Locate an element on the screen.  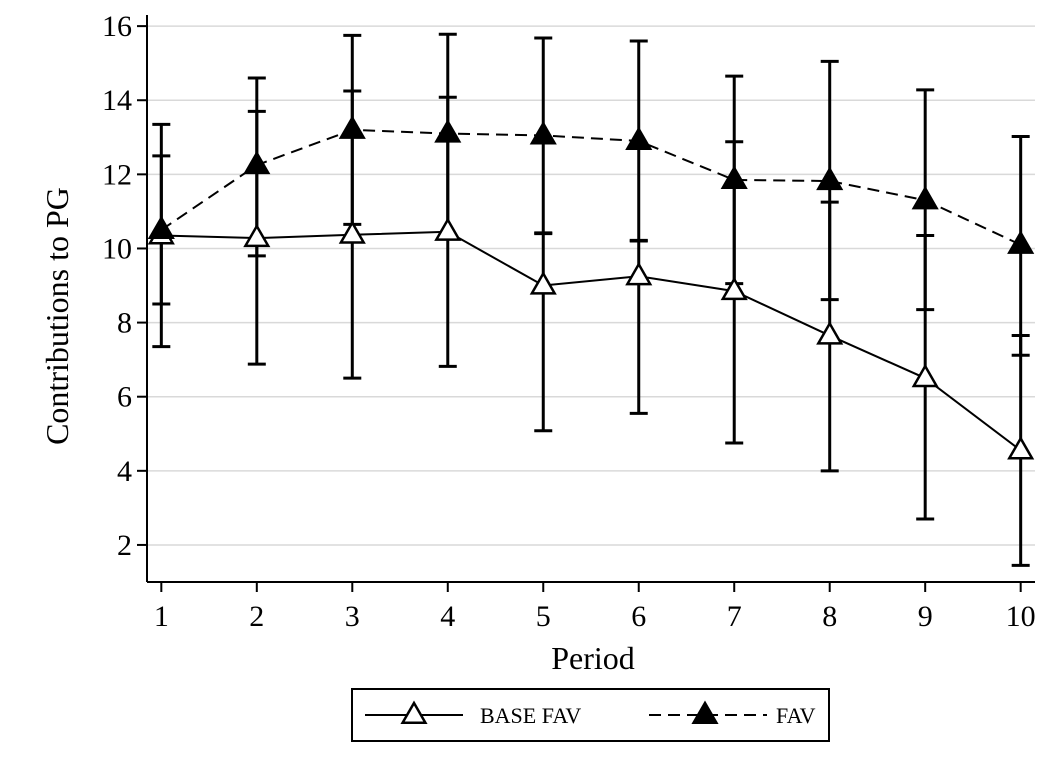
x-tick-label: 8 is located at coordinates (829, 616).